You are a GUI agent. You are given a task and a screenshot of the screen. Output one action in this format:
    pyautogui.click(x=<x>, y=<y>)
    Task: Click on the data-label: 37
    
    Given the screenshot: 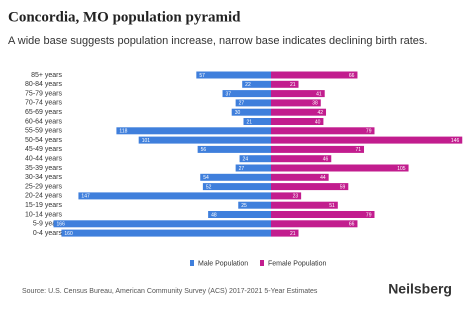 What is the action you would take?
    pyautogui.click(x=229, y=94)
    